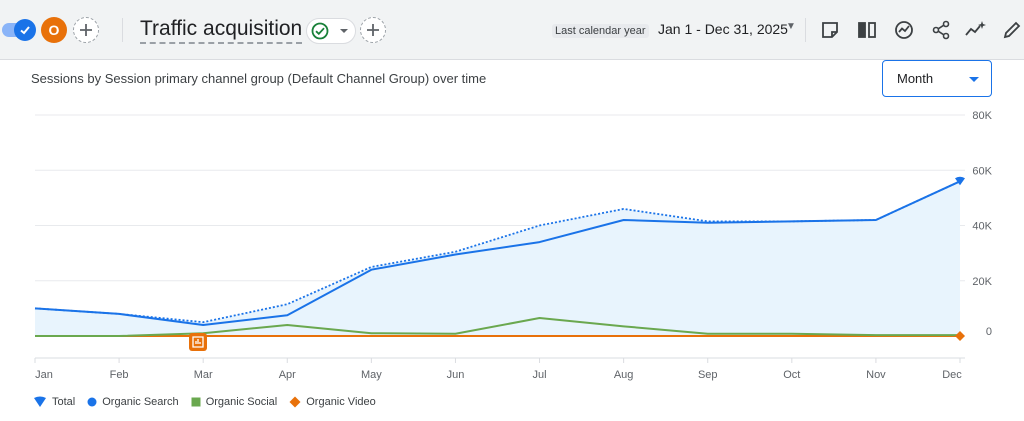 Image resolution: width=1024 pixels, height=421 pixels. I want to click on total-marker-icon, so click(40, 401).